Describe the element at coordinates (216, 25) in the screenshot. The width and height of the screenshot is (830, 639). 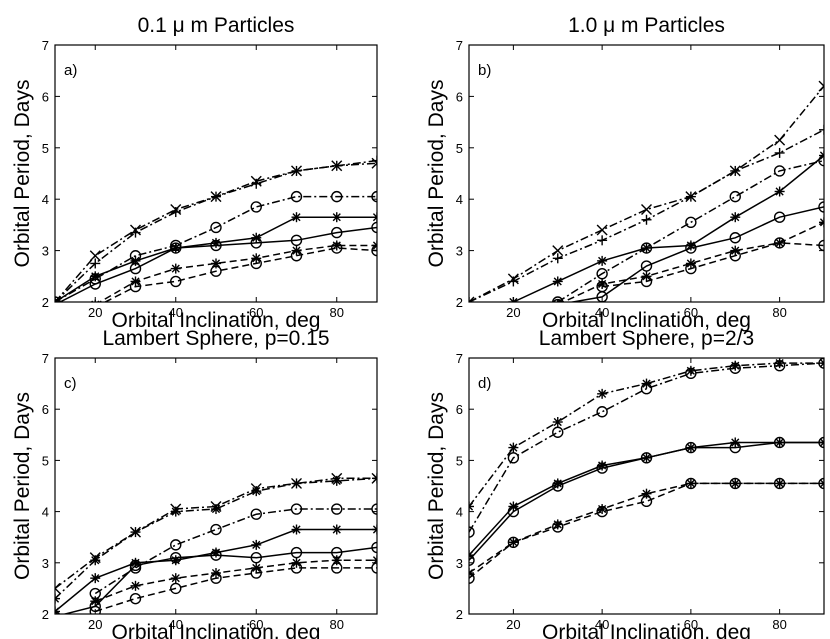
I see `panel-a-title: 0.1 μ m Particles` at that location.